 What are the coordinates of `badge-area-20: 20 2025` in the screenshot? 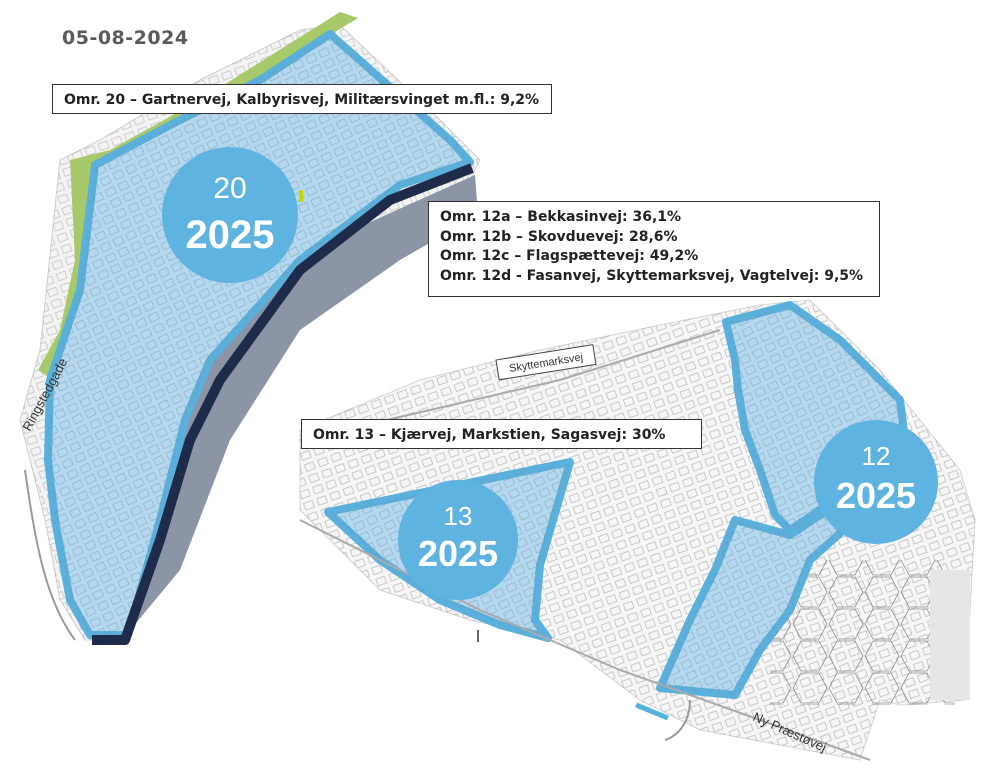 It's located at (230, 215).